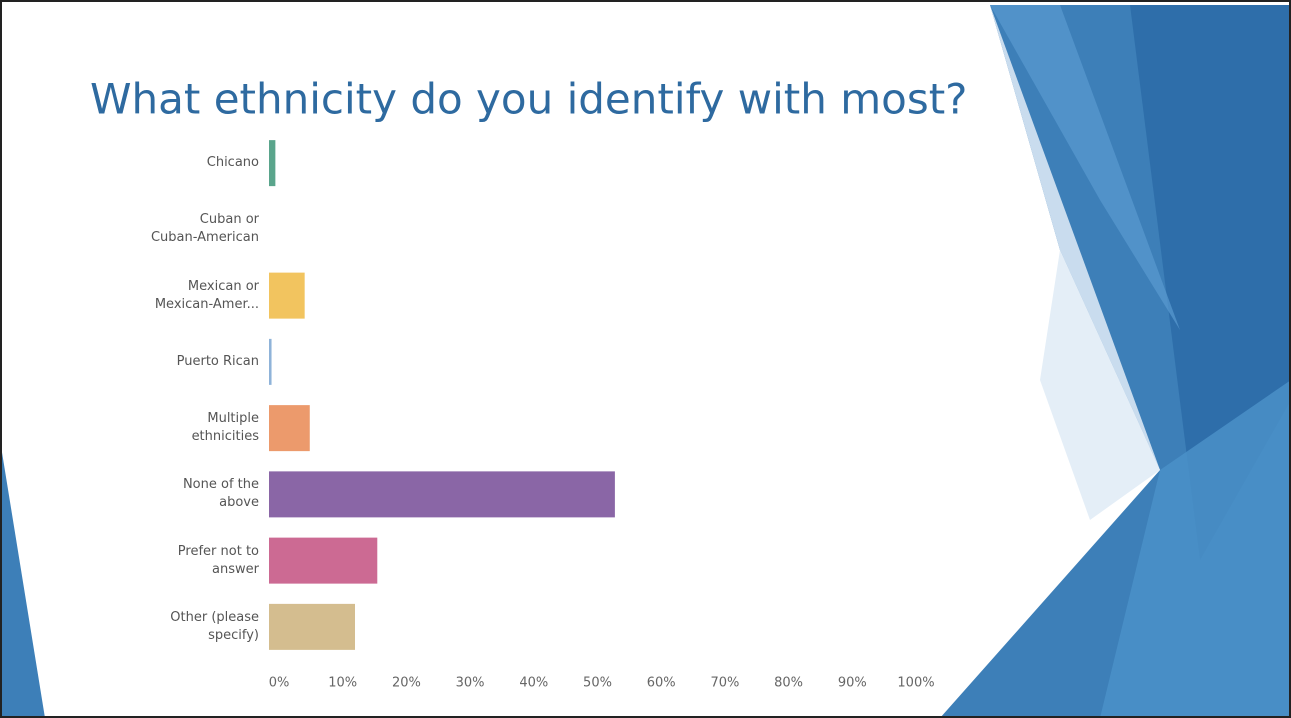  What do you see at coordinates (470, 683) in the screenshot?
I see `x-tick-label: 30%` at bounding box center [470, 683].